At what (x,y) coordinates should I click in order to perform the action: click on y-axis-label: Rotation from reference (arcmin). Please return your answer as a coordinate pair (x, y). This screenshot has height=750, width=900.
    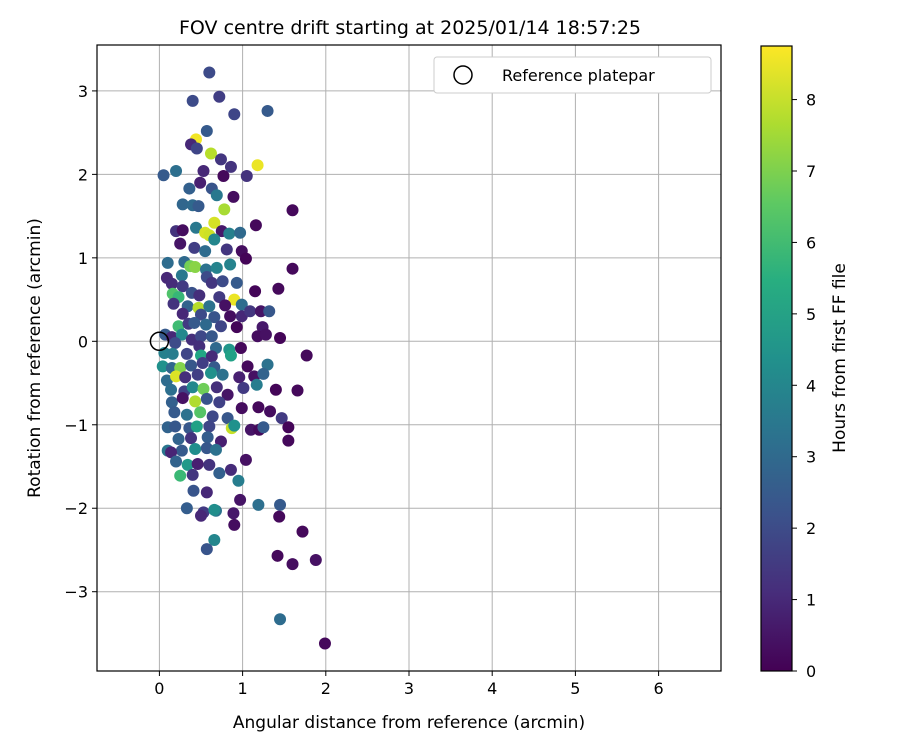
    Looking at the image, I should click on (35, 358).